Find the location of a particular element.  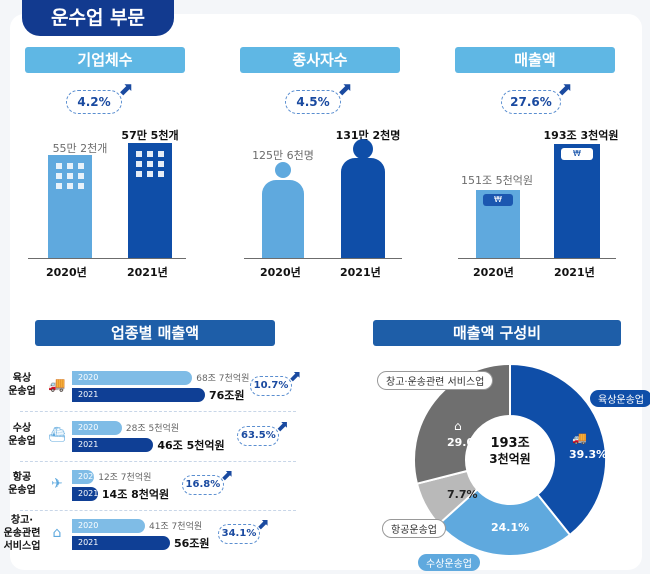

bar-sales-2020: ₩ is located at coordinates (498, 224).